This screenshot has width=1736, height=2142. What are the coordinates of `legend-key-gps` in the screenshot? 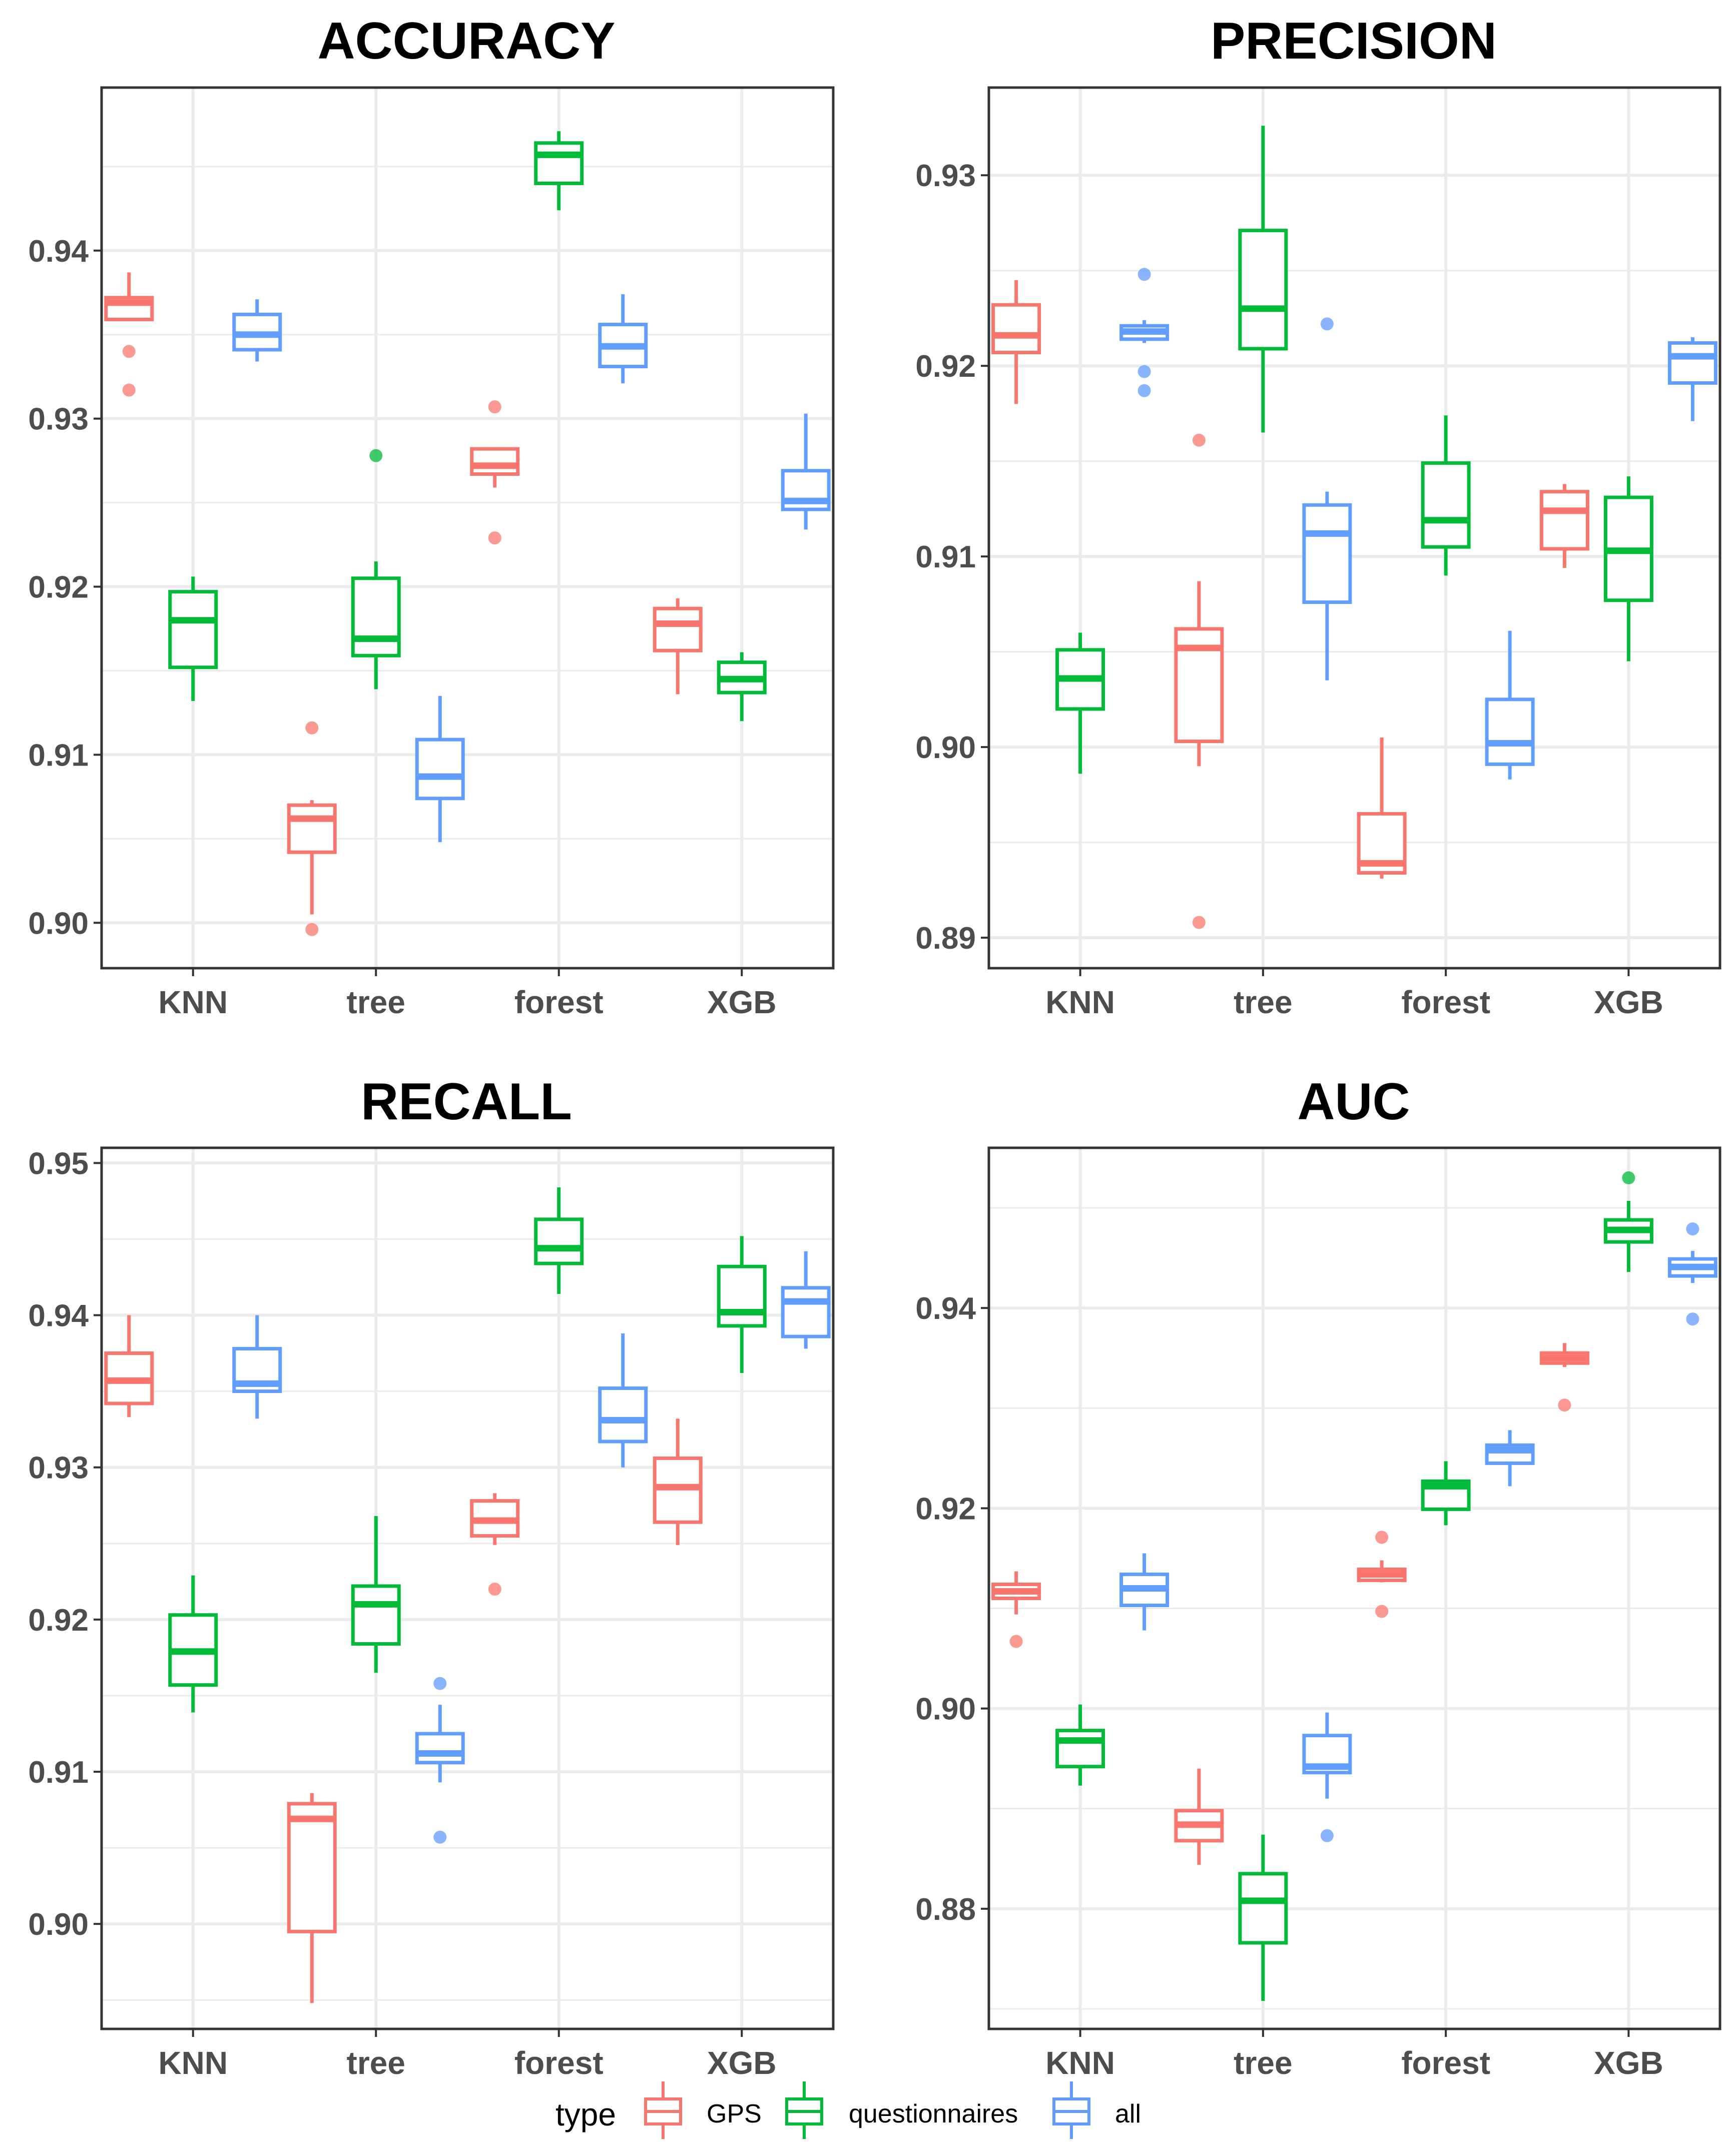 It's located at (663, 2110).